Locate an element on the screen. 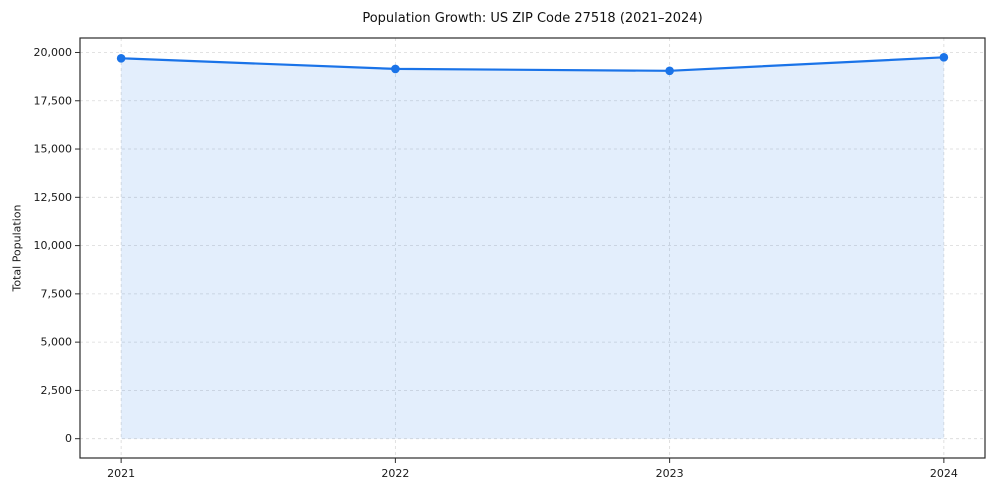  x-tick-label: 2024 is located at coordinates (944, 473).